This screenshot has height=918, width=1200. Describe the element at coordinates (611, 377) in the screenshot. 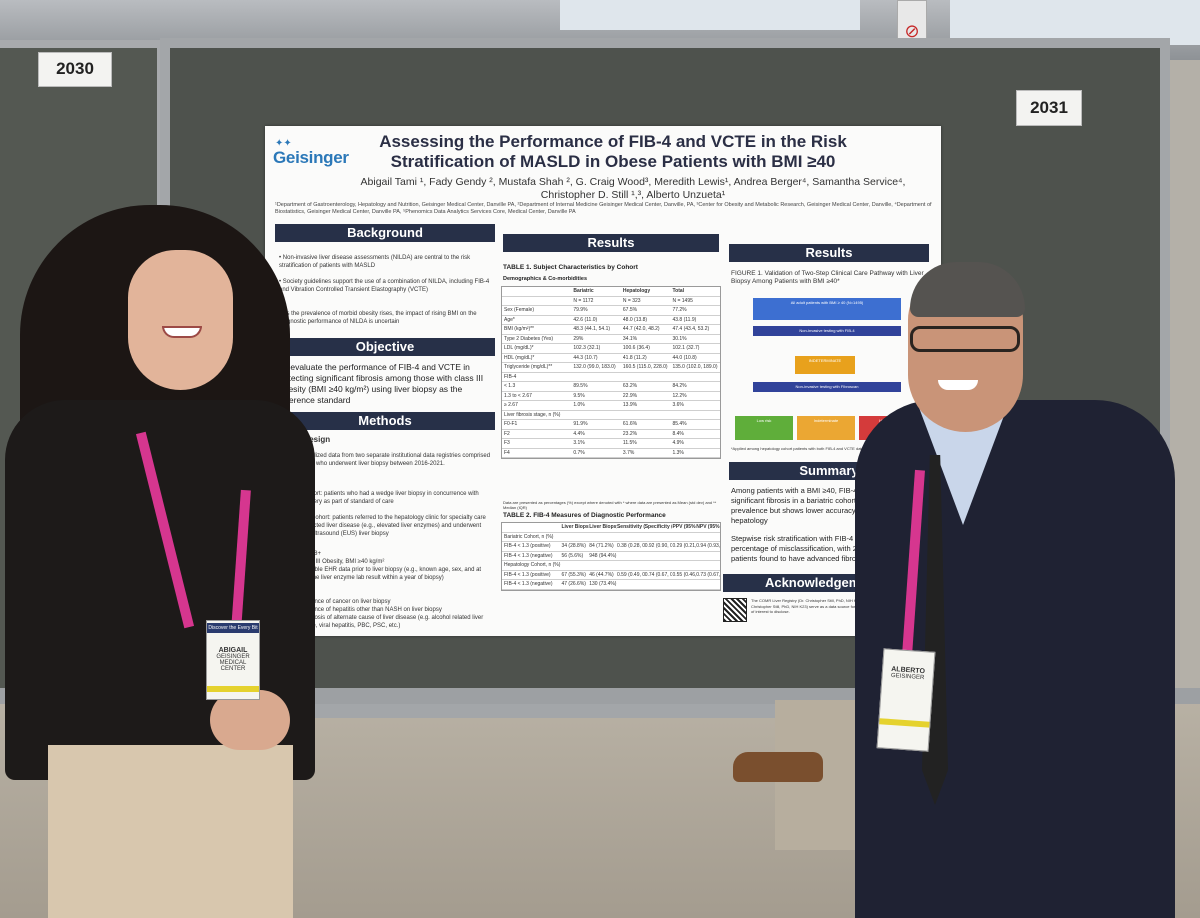

I see `table-row: FIB-4` at that location.